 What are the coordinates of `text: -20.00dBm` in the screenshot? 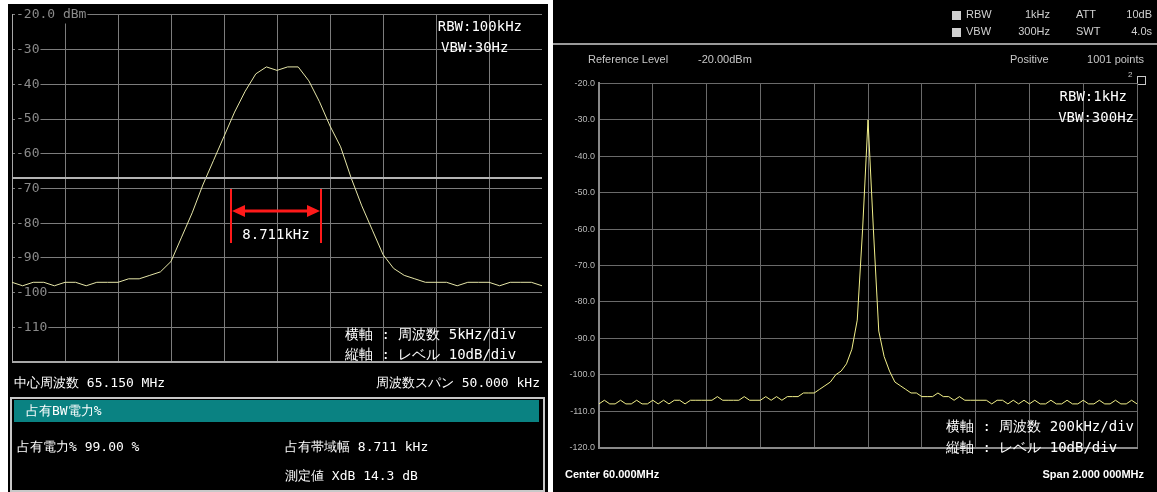 It's located at (725, 60).